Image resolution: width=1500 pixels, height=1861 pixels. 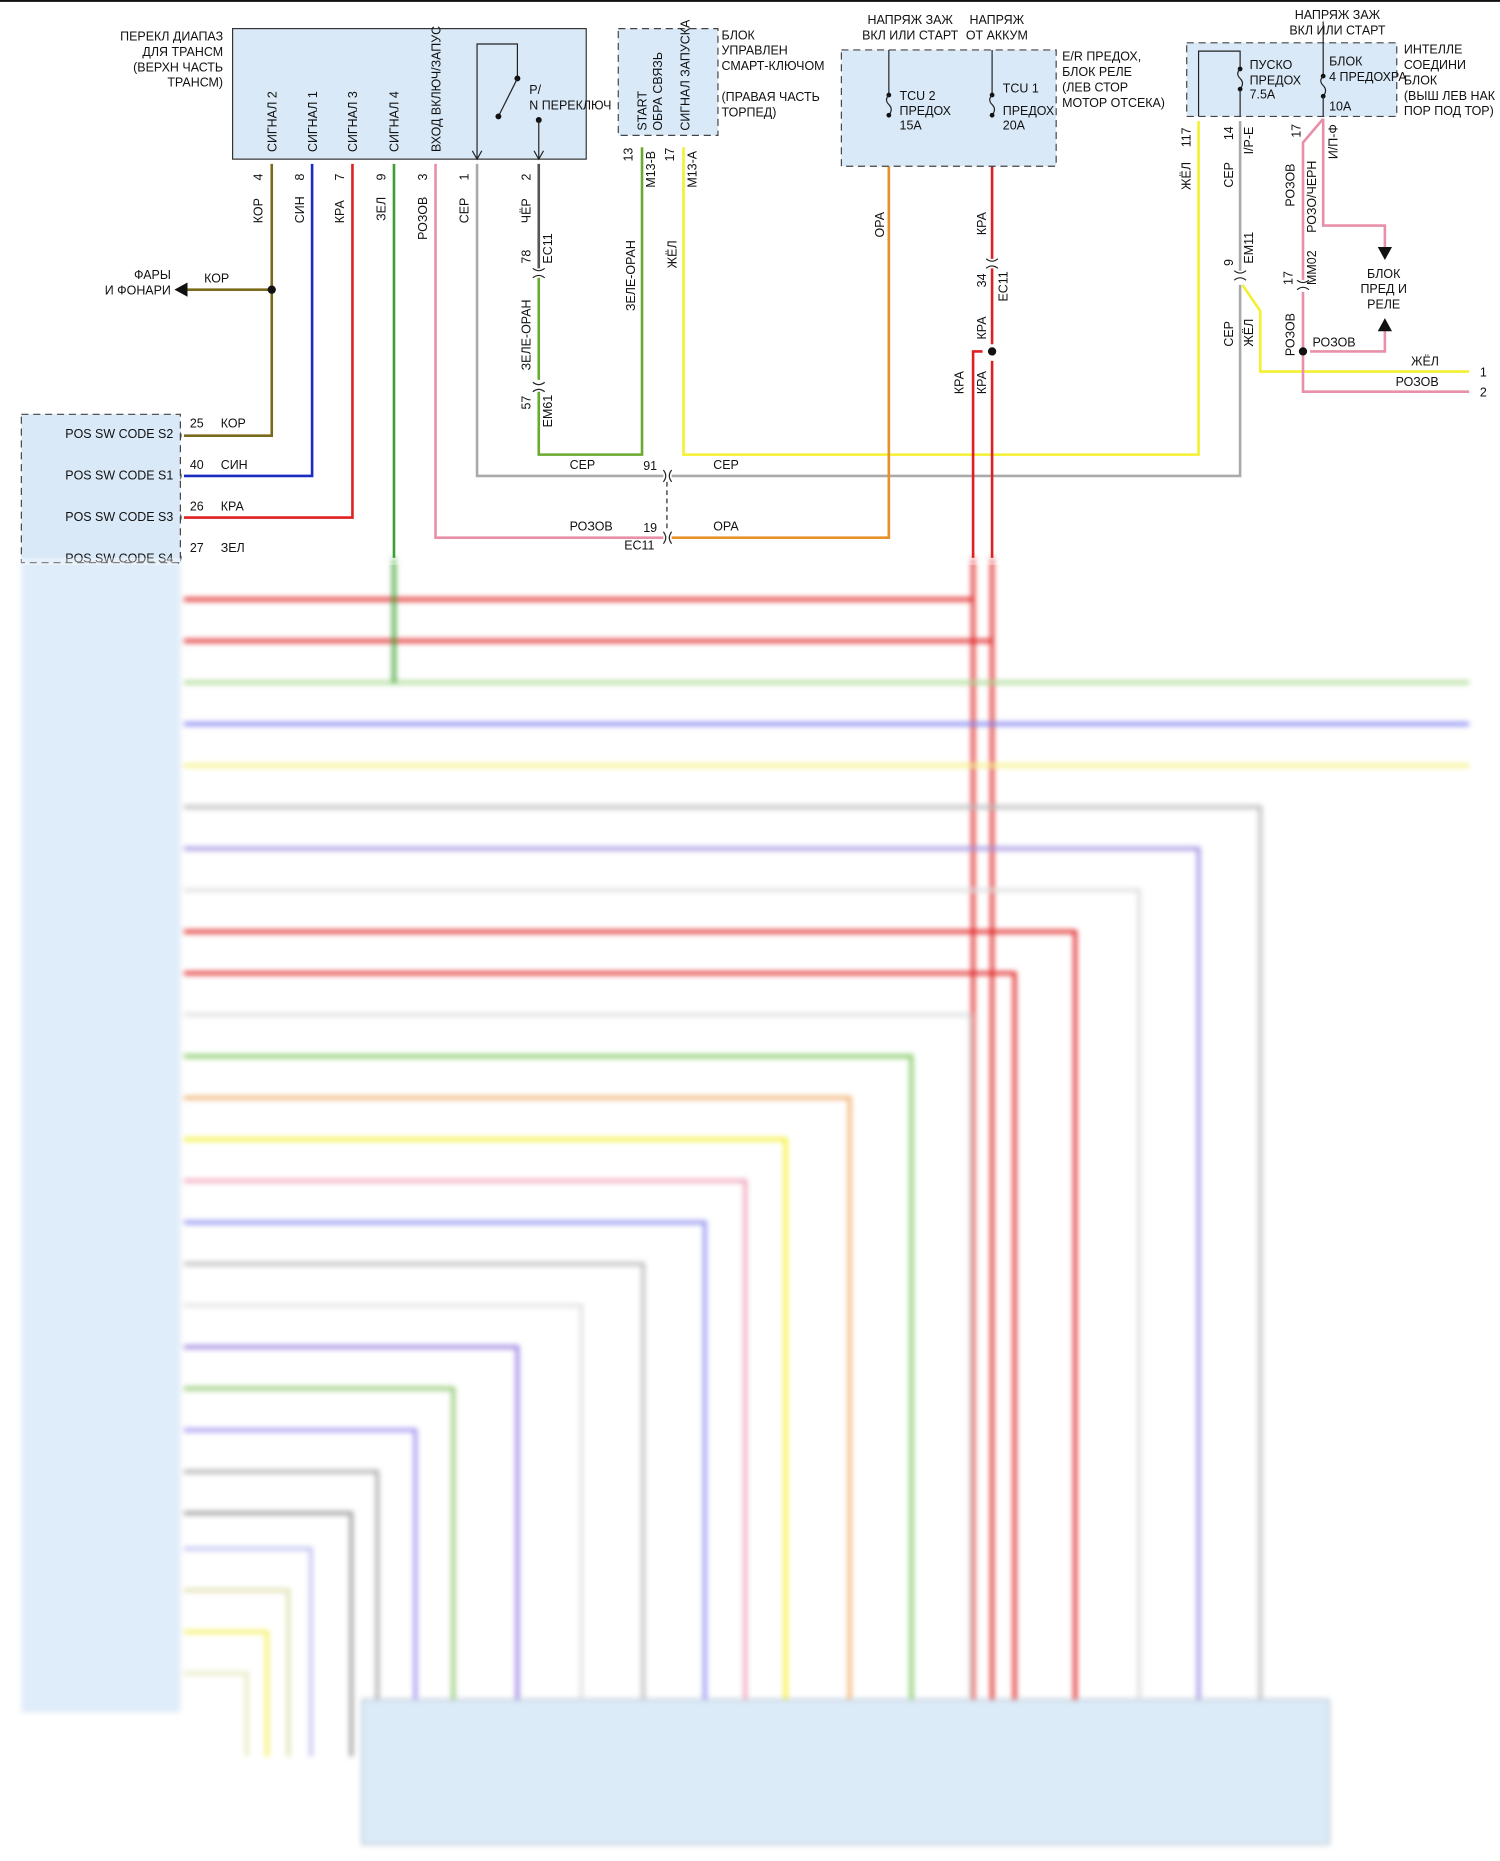 I want to click on svg-text: НАПРЯЖ ЗАЖ, so click(x=910, y=20).